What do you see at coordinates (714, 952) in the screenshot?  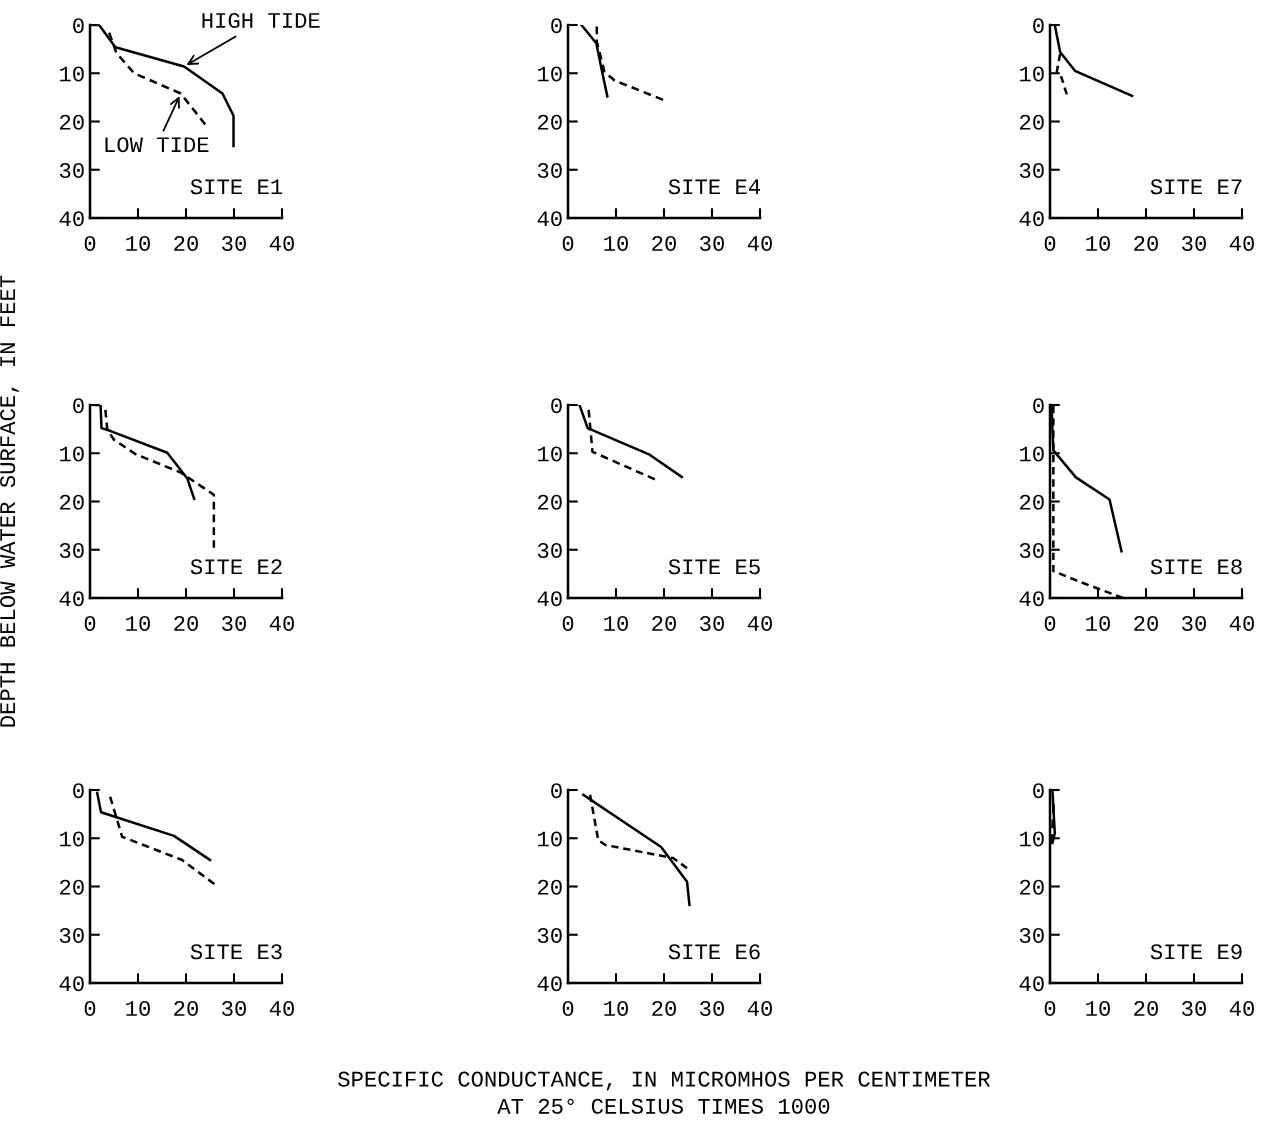 I see `text: SITE E6` at bounding box center [714, 952].